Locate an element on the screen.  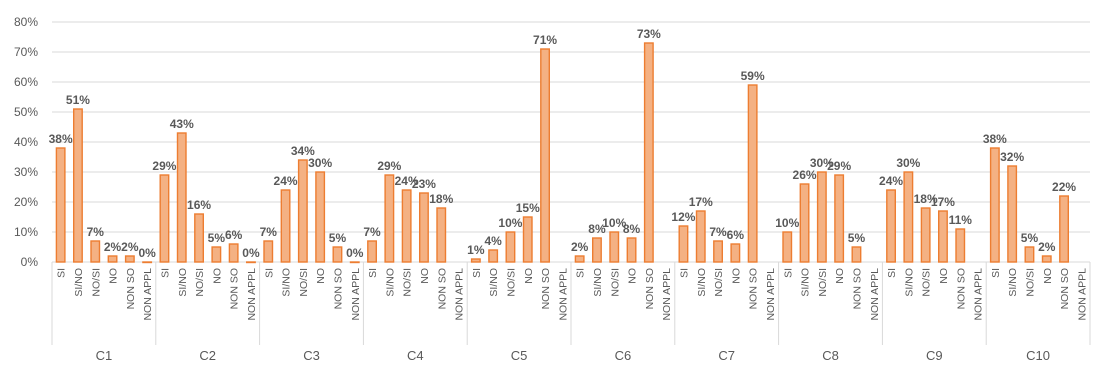
group-label: C4 is located at coordinates (415, 355).